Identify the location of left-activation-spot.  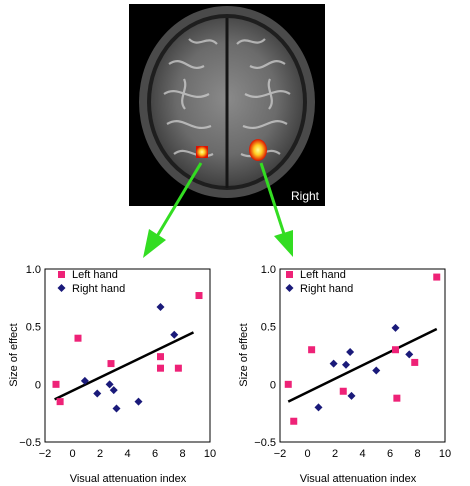
(202, 152).